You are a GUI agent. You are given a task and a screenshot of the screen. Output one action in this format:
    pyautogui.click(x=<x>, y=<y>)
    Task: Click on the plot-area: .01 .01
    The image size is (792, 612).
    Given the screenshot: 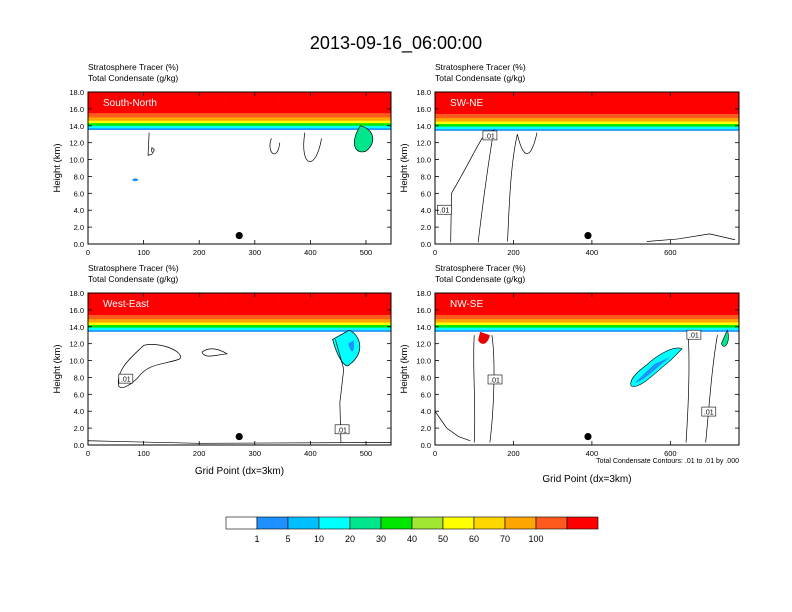 What is the action you would take?
    pyautogui.click(x=587, y=167)
    